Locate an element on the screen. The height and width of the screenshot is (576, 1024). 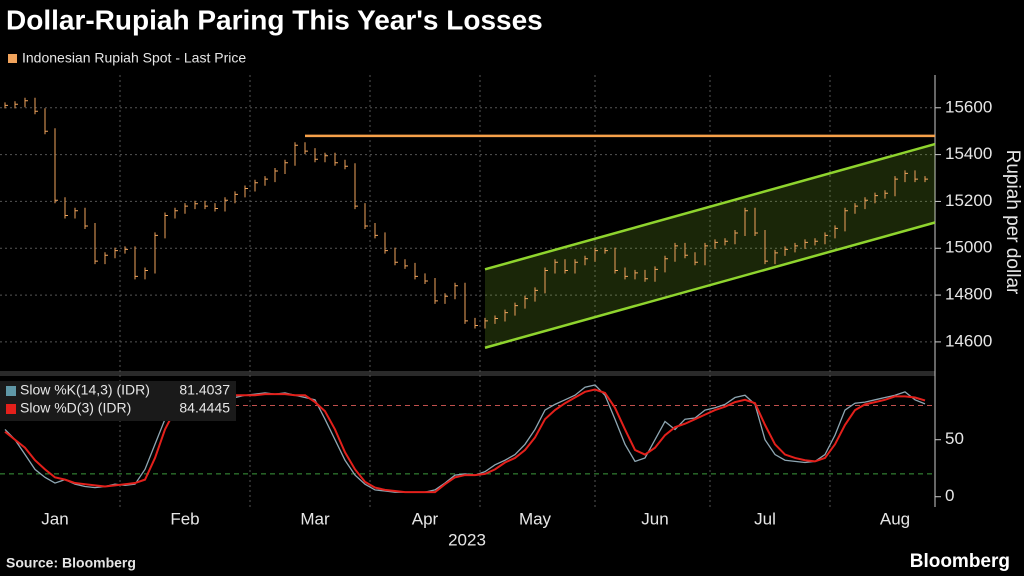
y-tick-label: 15600 is located at coordinates (968, 106).